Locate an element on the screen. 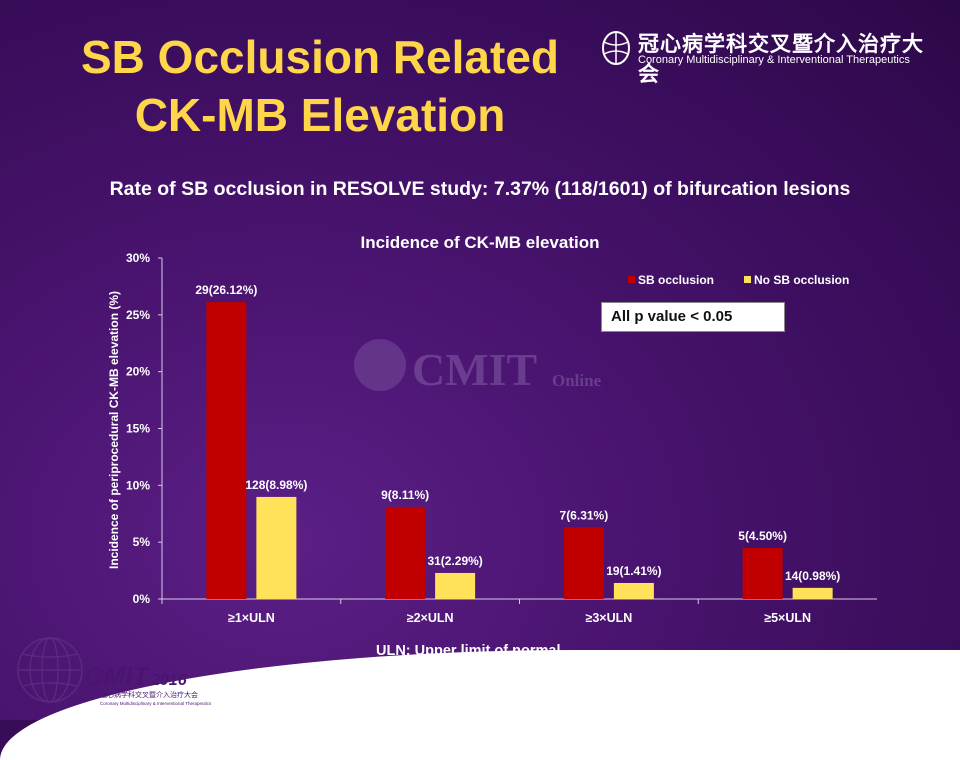  slide-title: SB Occlusion Related CK-MB Elevation is located at coordinates (320, 86).